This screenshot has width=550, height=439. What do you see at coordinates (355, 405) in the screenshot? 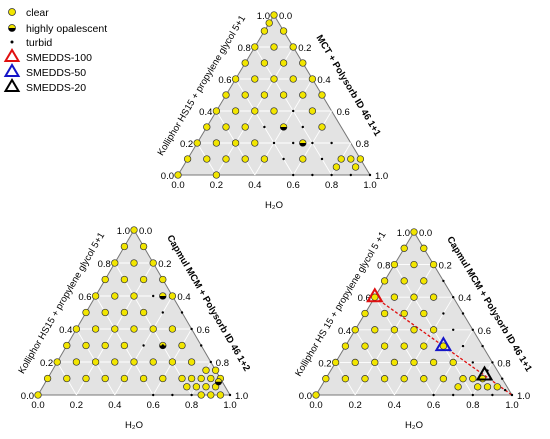
I see `bottom-tick-label: 0.2` at bounding box center [355, 405].